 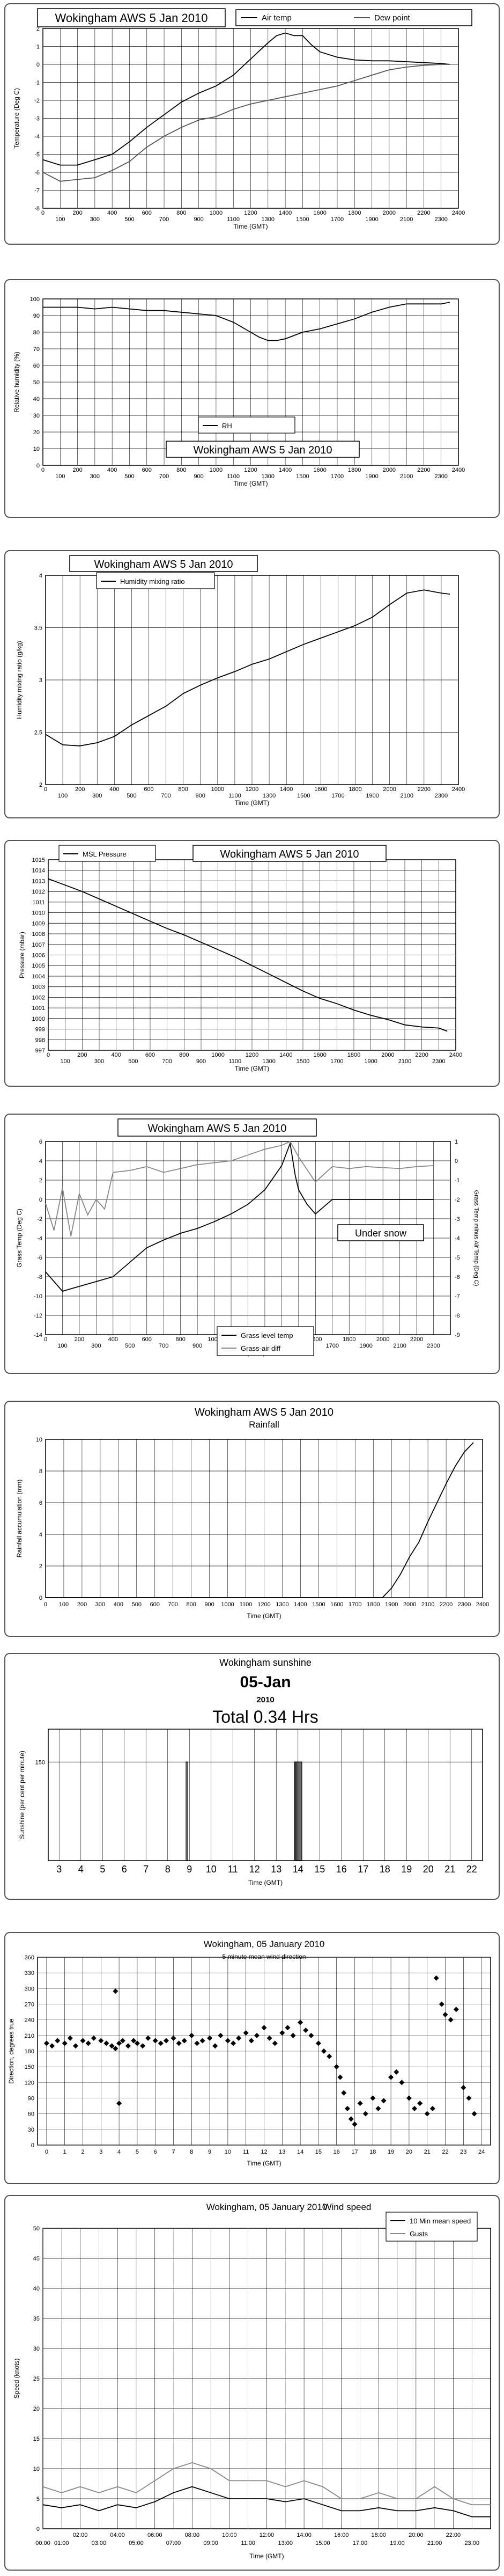 What do you see at coordinates (37, 119) in the screenshot?
I see `y-tick-label: -3` at bounding box center [37, 119].